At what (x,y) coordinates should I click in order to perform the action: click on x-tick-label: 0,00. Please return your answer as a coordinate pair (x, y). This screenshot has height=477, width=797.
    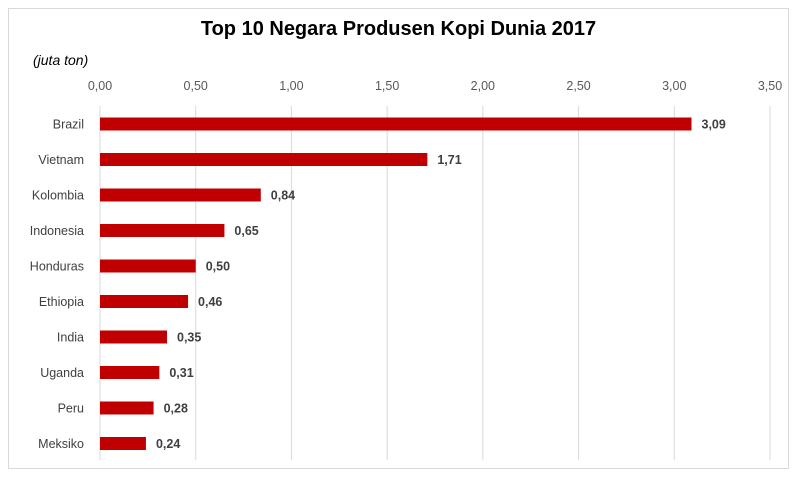
    Looking at the image, I should click on (100, 86).